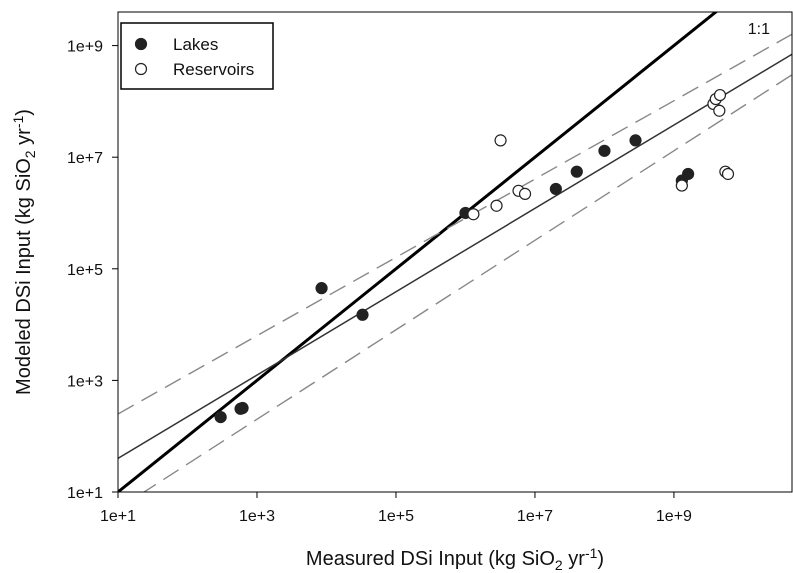  What do you see at coordinates (759, 29) in the screenshot?
I see `one-to-one-label: 1:1` at bounding box center [759, 29].